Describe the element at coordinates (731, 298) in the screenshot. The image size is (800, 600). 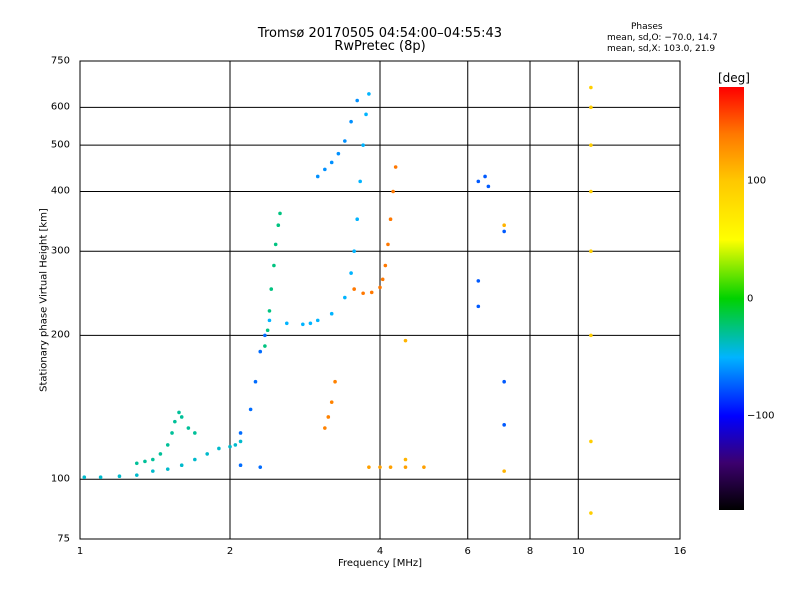
I see `phase-colorbar` at that location.